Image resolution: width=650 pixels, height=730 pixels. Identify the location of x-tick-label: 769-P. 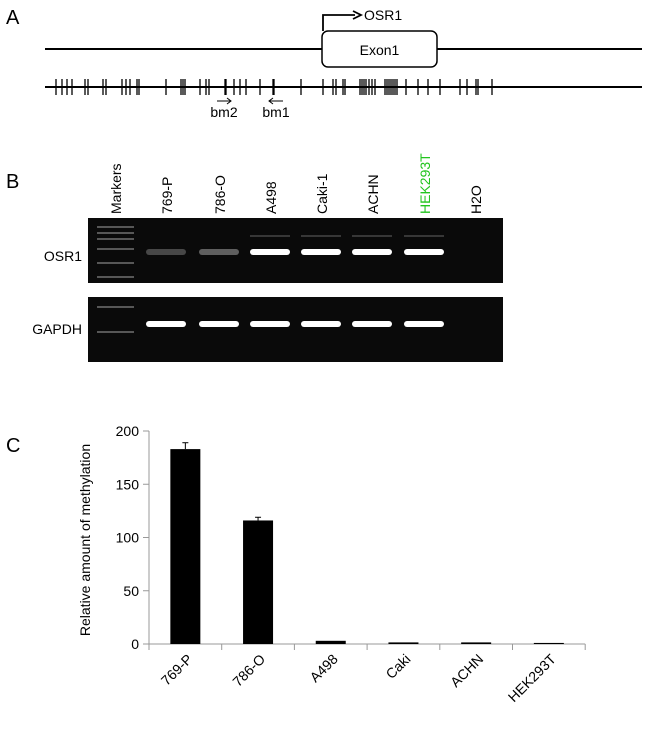
(177, 670).